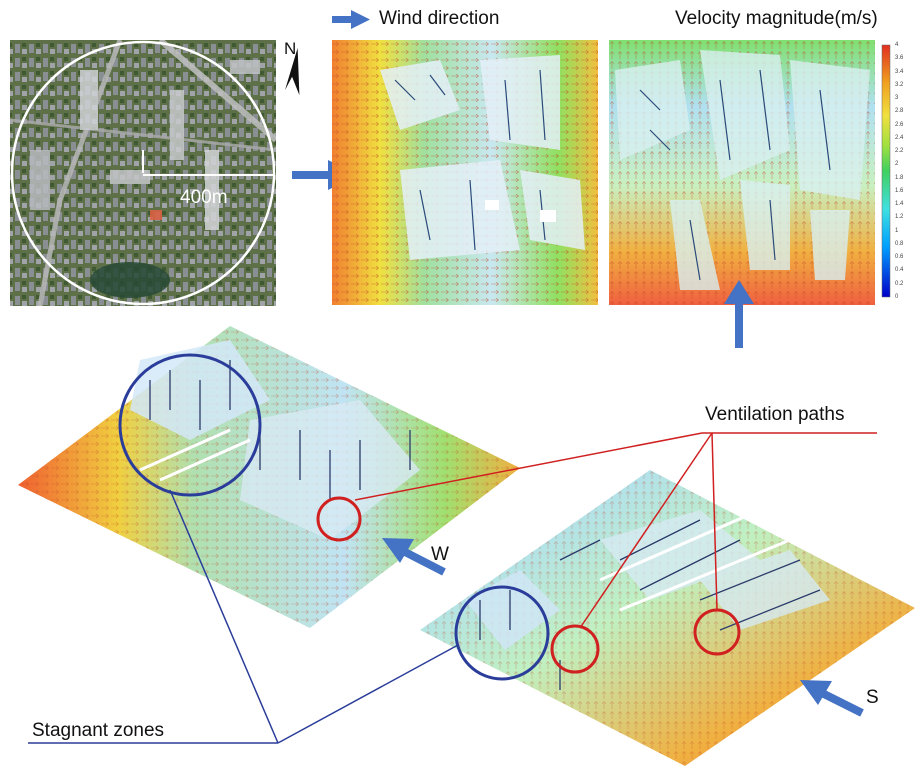 The height and width of the screenshot is (772, 921). Describe the element at coordinates (897, 230) in the screenshot. I see `colorbar-tick-label: 1` at that location.